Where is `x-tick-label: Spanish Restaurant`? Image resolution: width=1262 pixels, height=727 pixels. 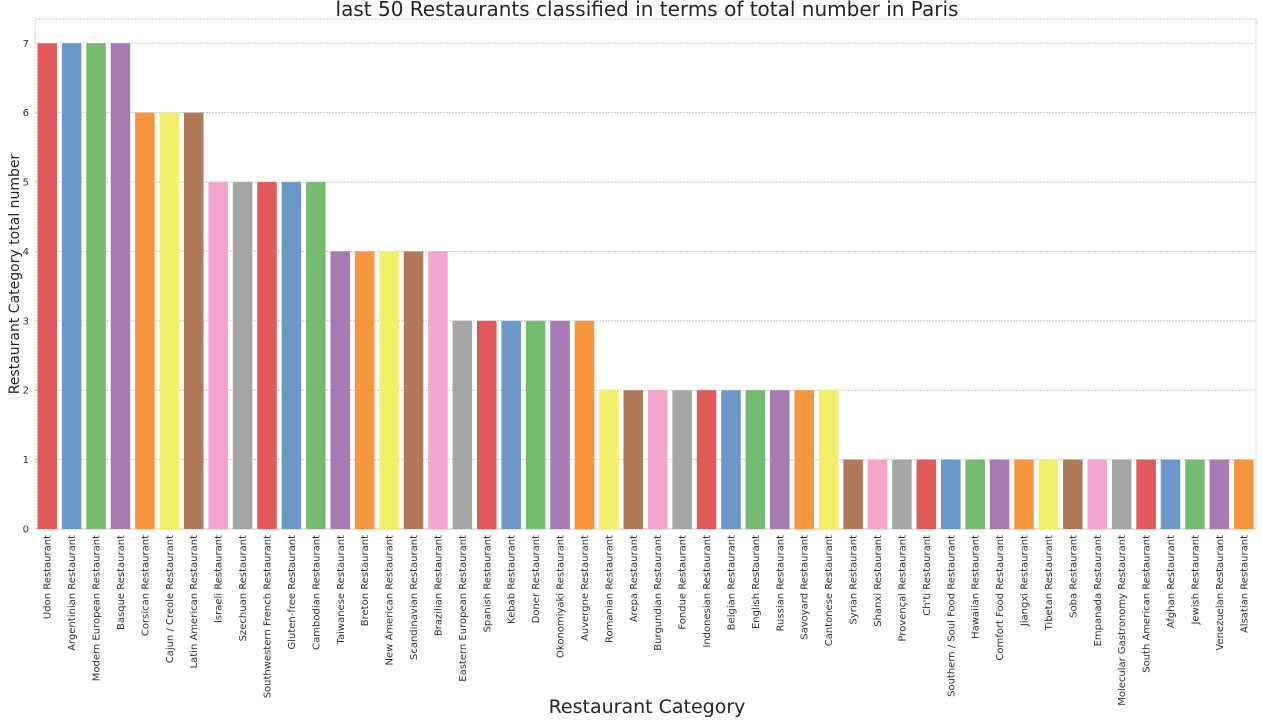 x-tick-label: Spanish Restaurant is located at coordinates (487, 583).